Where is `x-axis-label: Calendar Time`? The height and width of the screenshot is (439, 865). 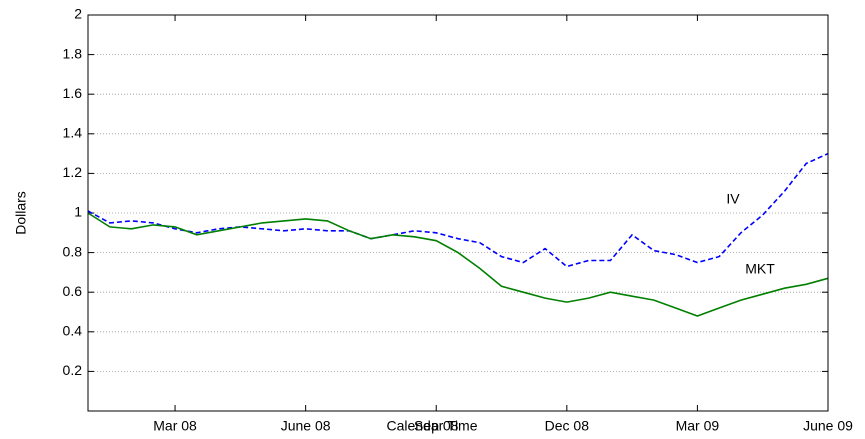
x-axis-label: Calendar Time is located at coordinates (431, 426).